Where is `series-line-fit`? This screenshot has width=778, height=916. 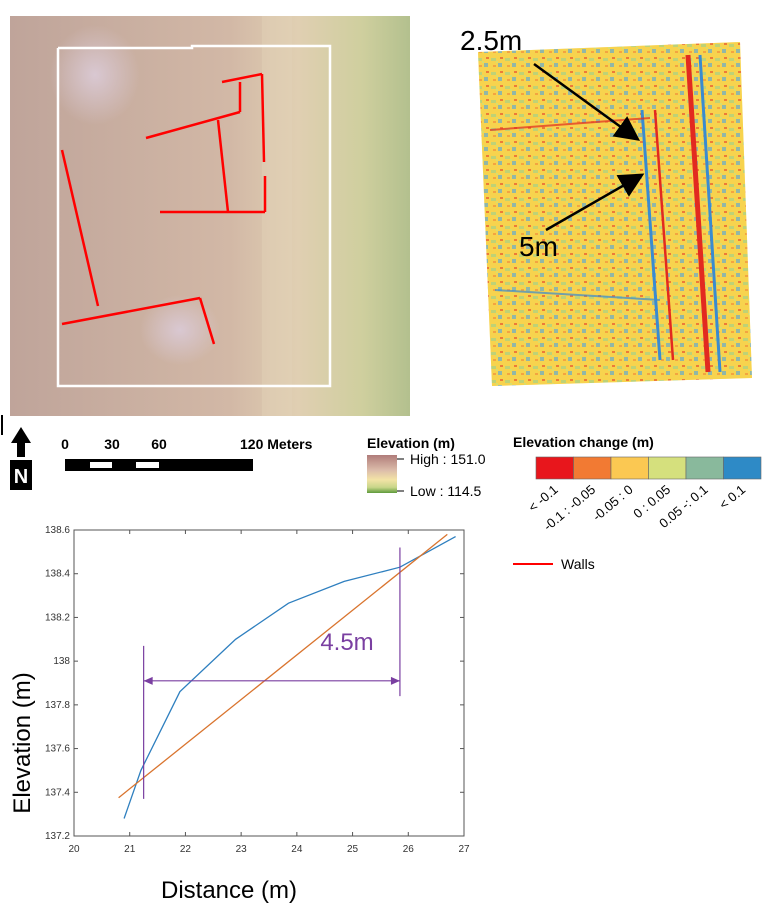 series-line-fit is located at coordinates (283, 666).